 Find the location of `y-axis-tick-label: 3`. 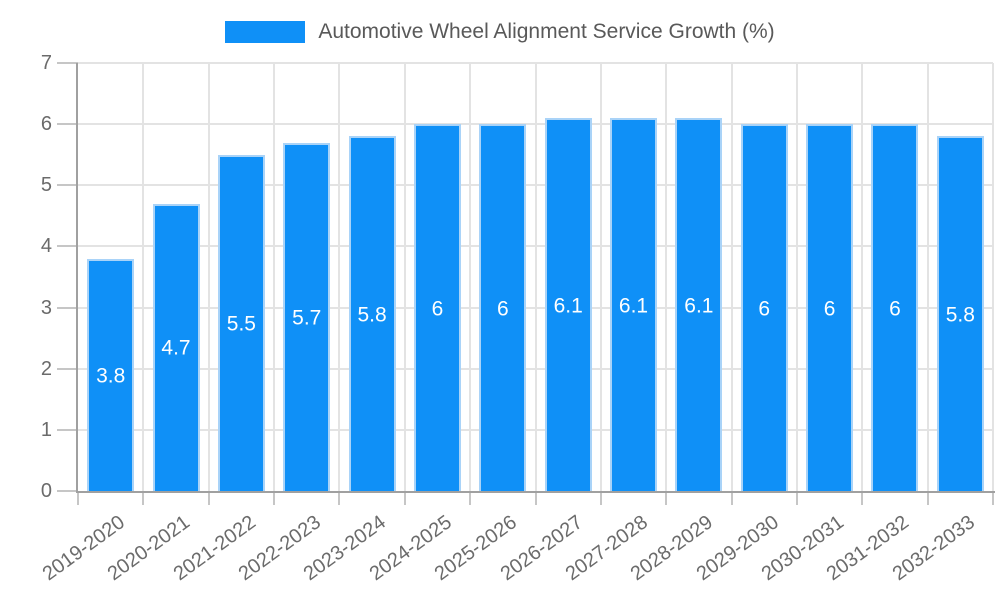

y-axis-tick-label: 3 is located at coordinates (46, 307).